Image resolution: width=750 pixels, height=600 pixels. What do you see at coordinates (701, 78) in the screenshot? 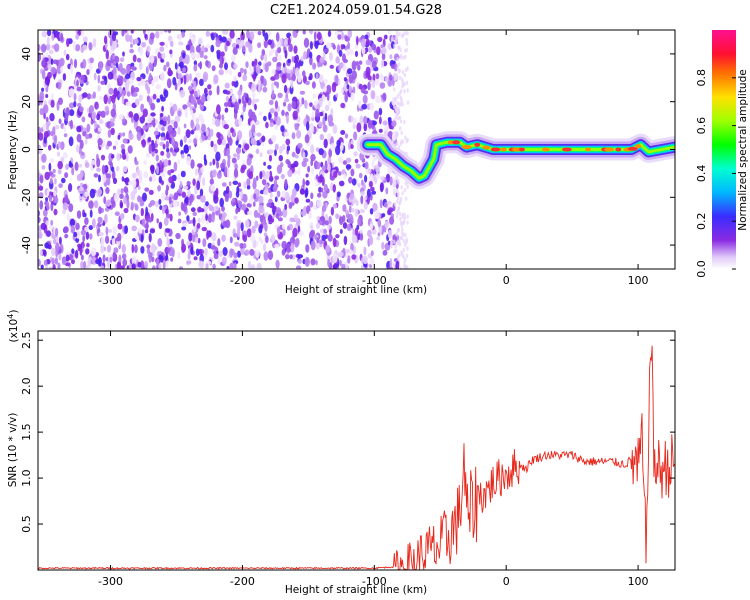
I see `colorbar-tick-label: 0.8` at bounding box center [701, 78].